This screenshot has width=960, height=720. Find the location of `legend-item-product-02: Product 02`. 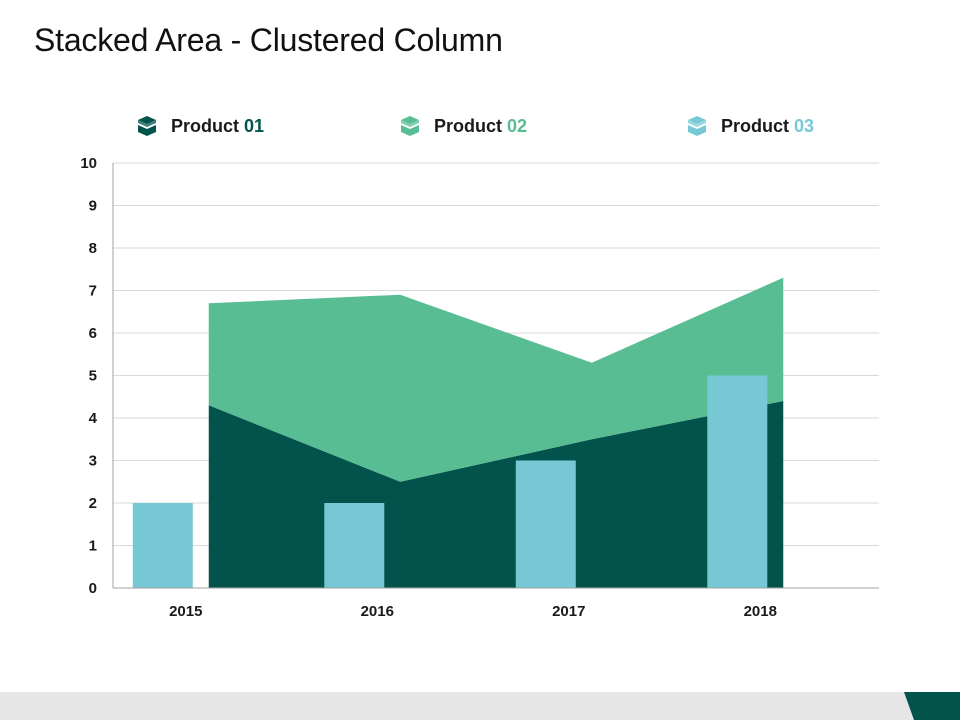

legend-item-product-02: Product 02 is located at coordinates (462, 126).